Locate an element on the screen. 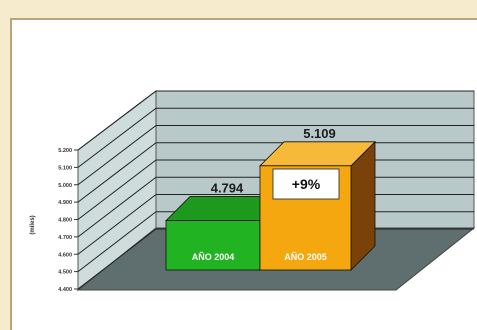  bar-a-o-2004 is located at coordinates (213, 245).